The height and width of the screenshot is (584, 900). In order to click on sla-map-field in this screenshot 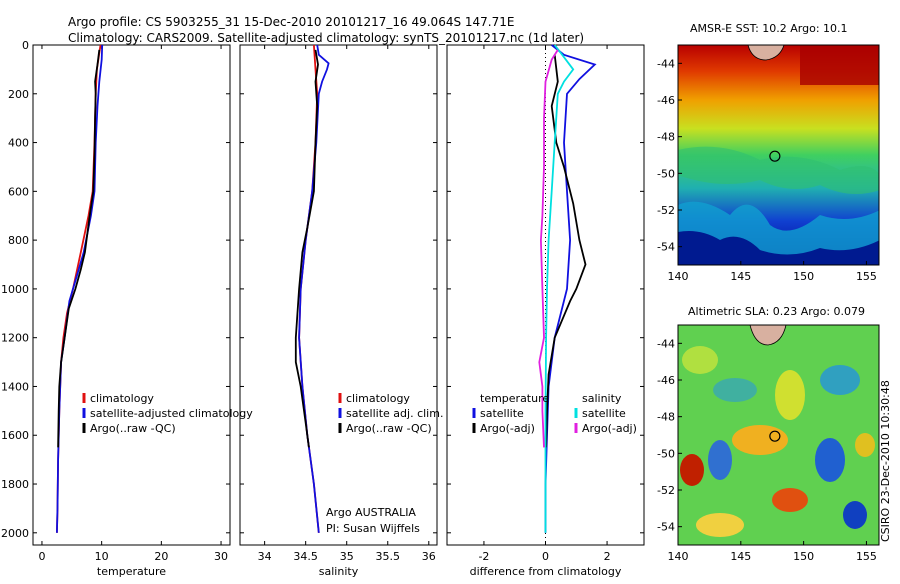, I will do `click(778, 435)`.